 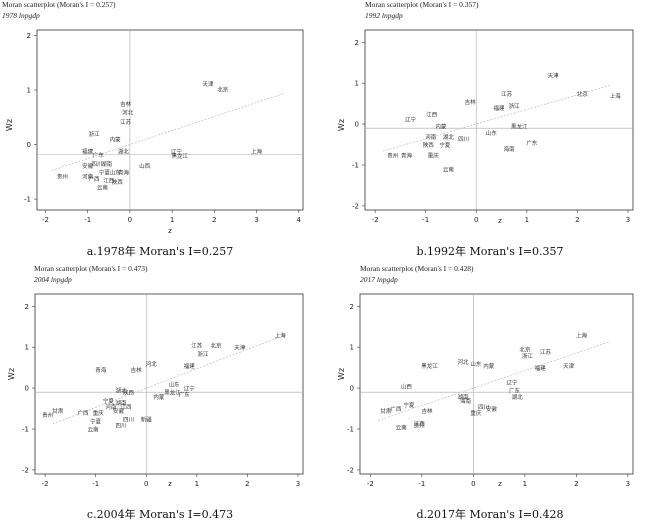 What do you see at coordinates (124, 172) in the screenshot?
I see `data-point-label: 青海` at bounding box center [124, 172].